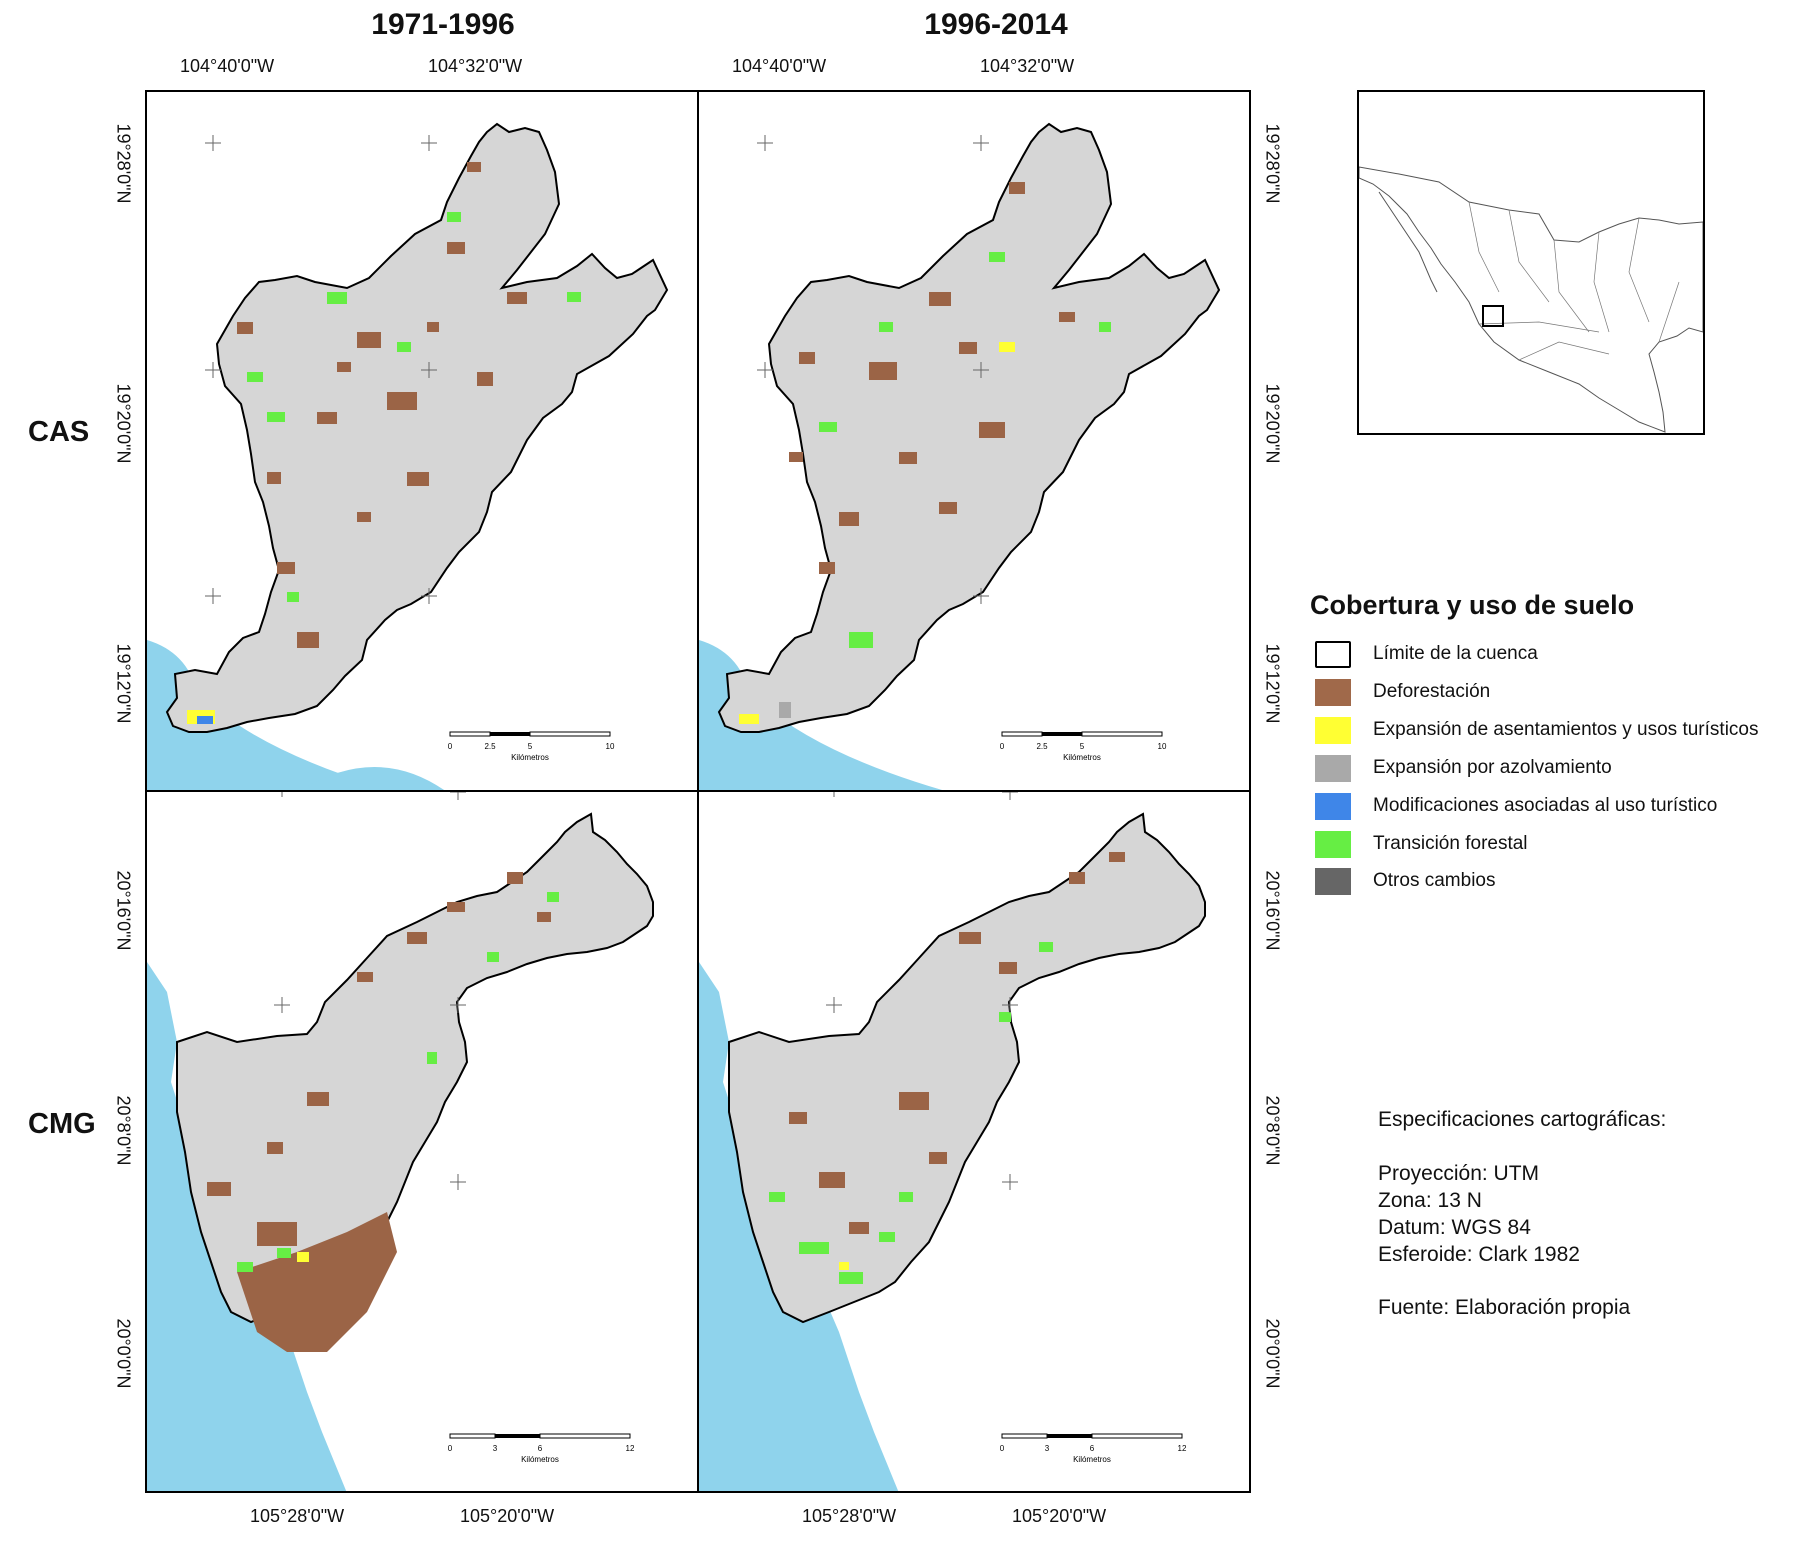 This screenshot has width=1811, height=1552. Describe the element at coordinates (475, 66) in the screenshot. I see `top-lon-label-2-left: 104°32'0"W` at that location.